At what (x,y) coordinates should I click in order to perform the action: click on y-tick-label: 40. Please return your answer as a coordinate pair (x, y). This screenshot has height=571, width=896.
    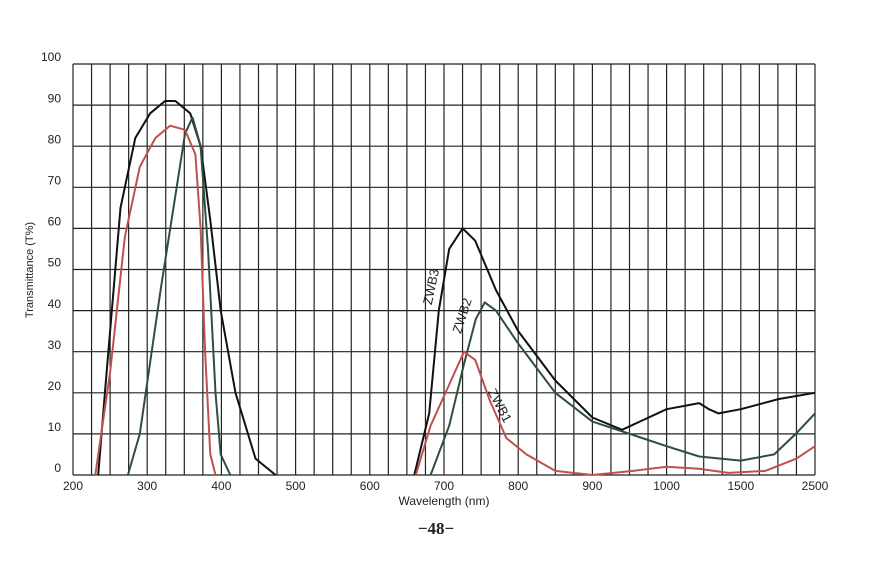
    Looking at the image, I should click on (55, 304).